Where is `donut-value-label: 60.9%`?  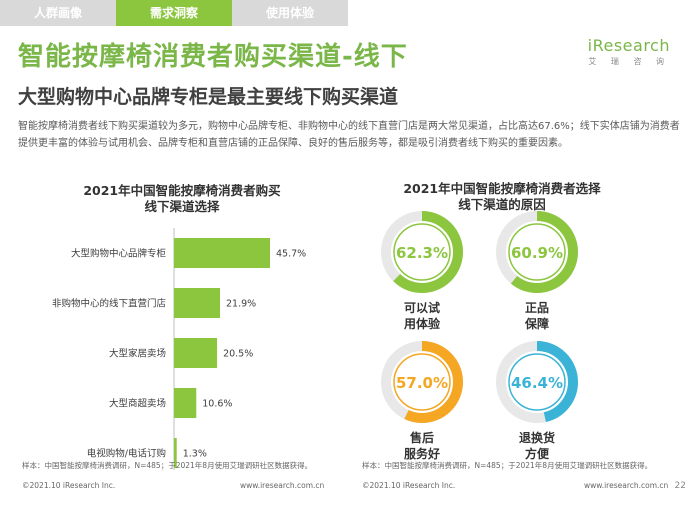
donut-value-label: 60.9% is located at coordinates (537, 253).